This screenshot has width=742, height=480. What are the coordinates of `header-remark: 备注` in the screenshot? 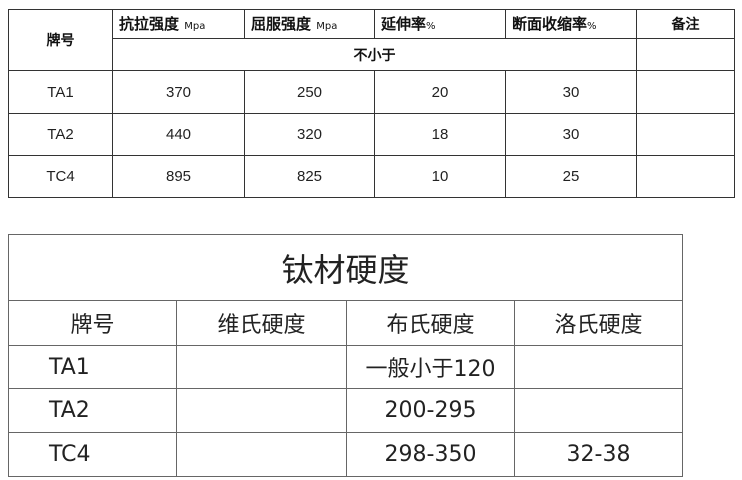 It's located at (685, 24).